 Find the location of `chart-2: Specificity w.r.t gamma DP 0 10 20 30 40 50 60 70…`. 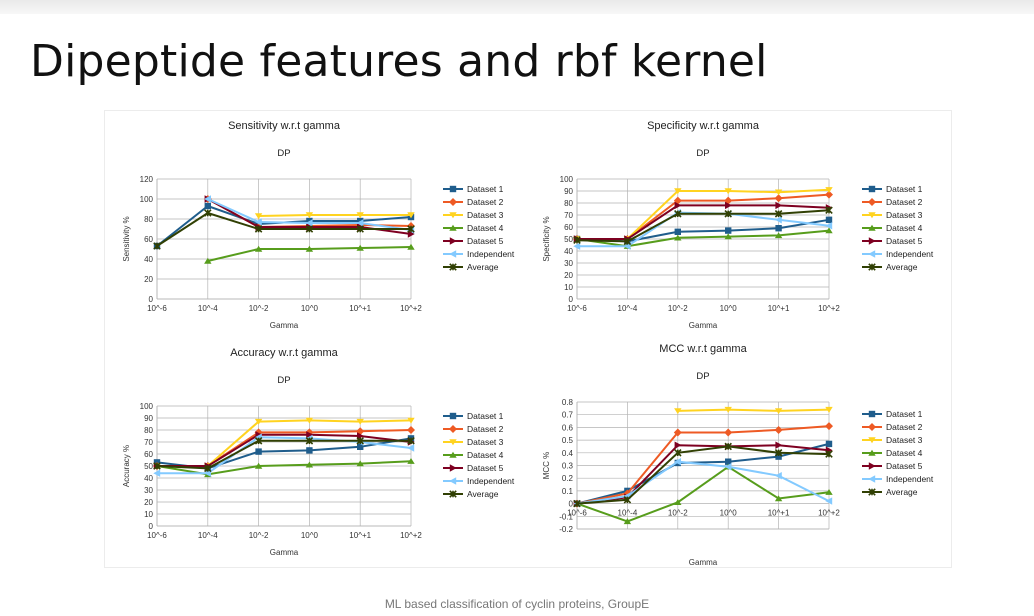

chart-2: Specificity w.r.t gamma DP 0 10 20 30 40 50 60 70… is located at coordinates (738, 225).